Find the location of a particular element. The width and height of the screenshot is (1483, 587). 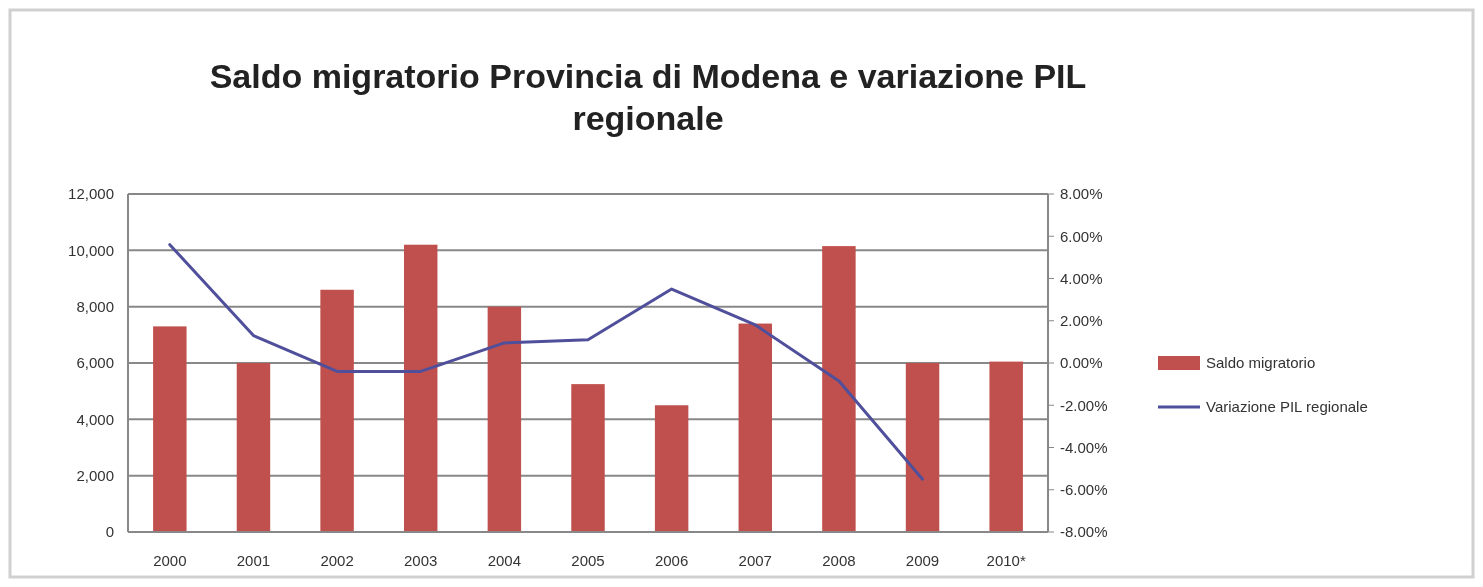

y2-tick-label: 6.00% is located at coordinates (1081, 236).